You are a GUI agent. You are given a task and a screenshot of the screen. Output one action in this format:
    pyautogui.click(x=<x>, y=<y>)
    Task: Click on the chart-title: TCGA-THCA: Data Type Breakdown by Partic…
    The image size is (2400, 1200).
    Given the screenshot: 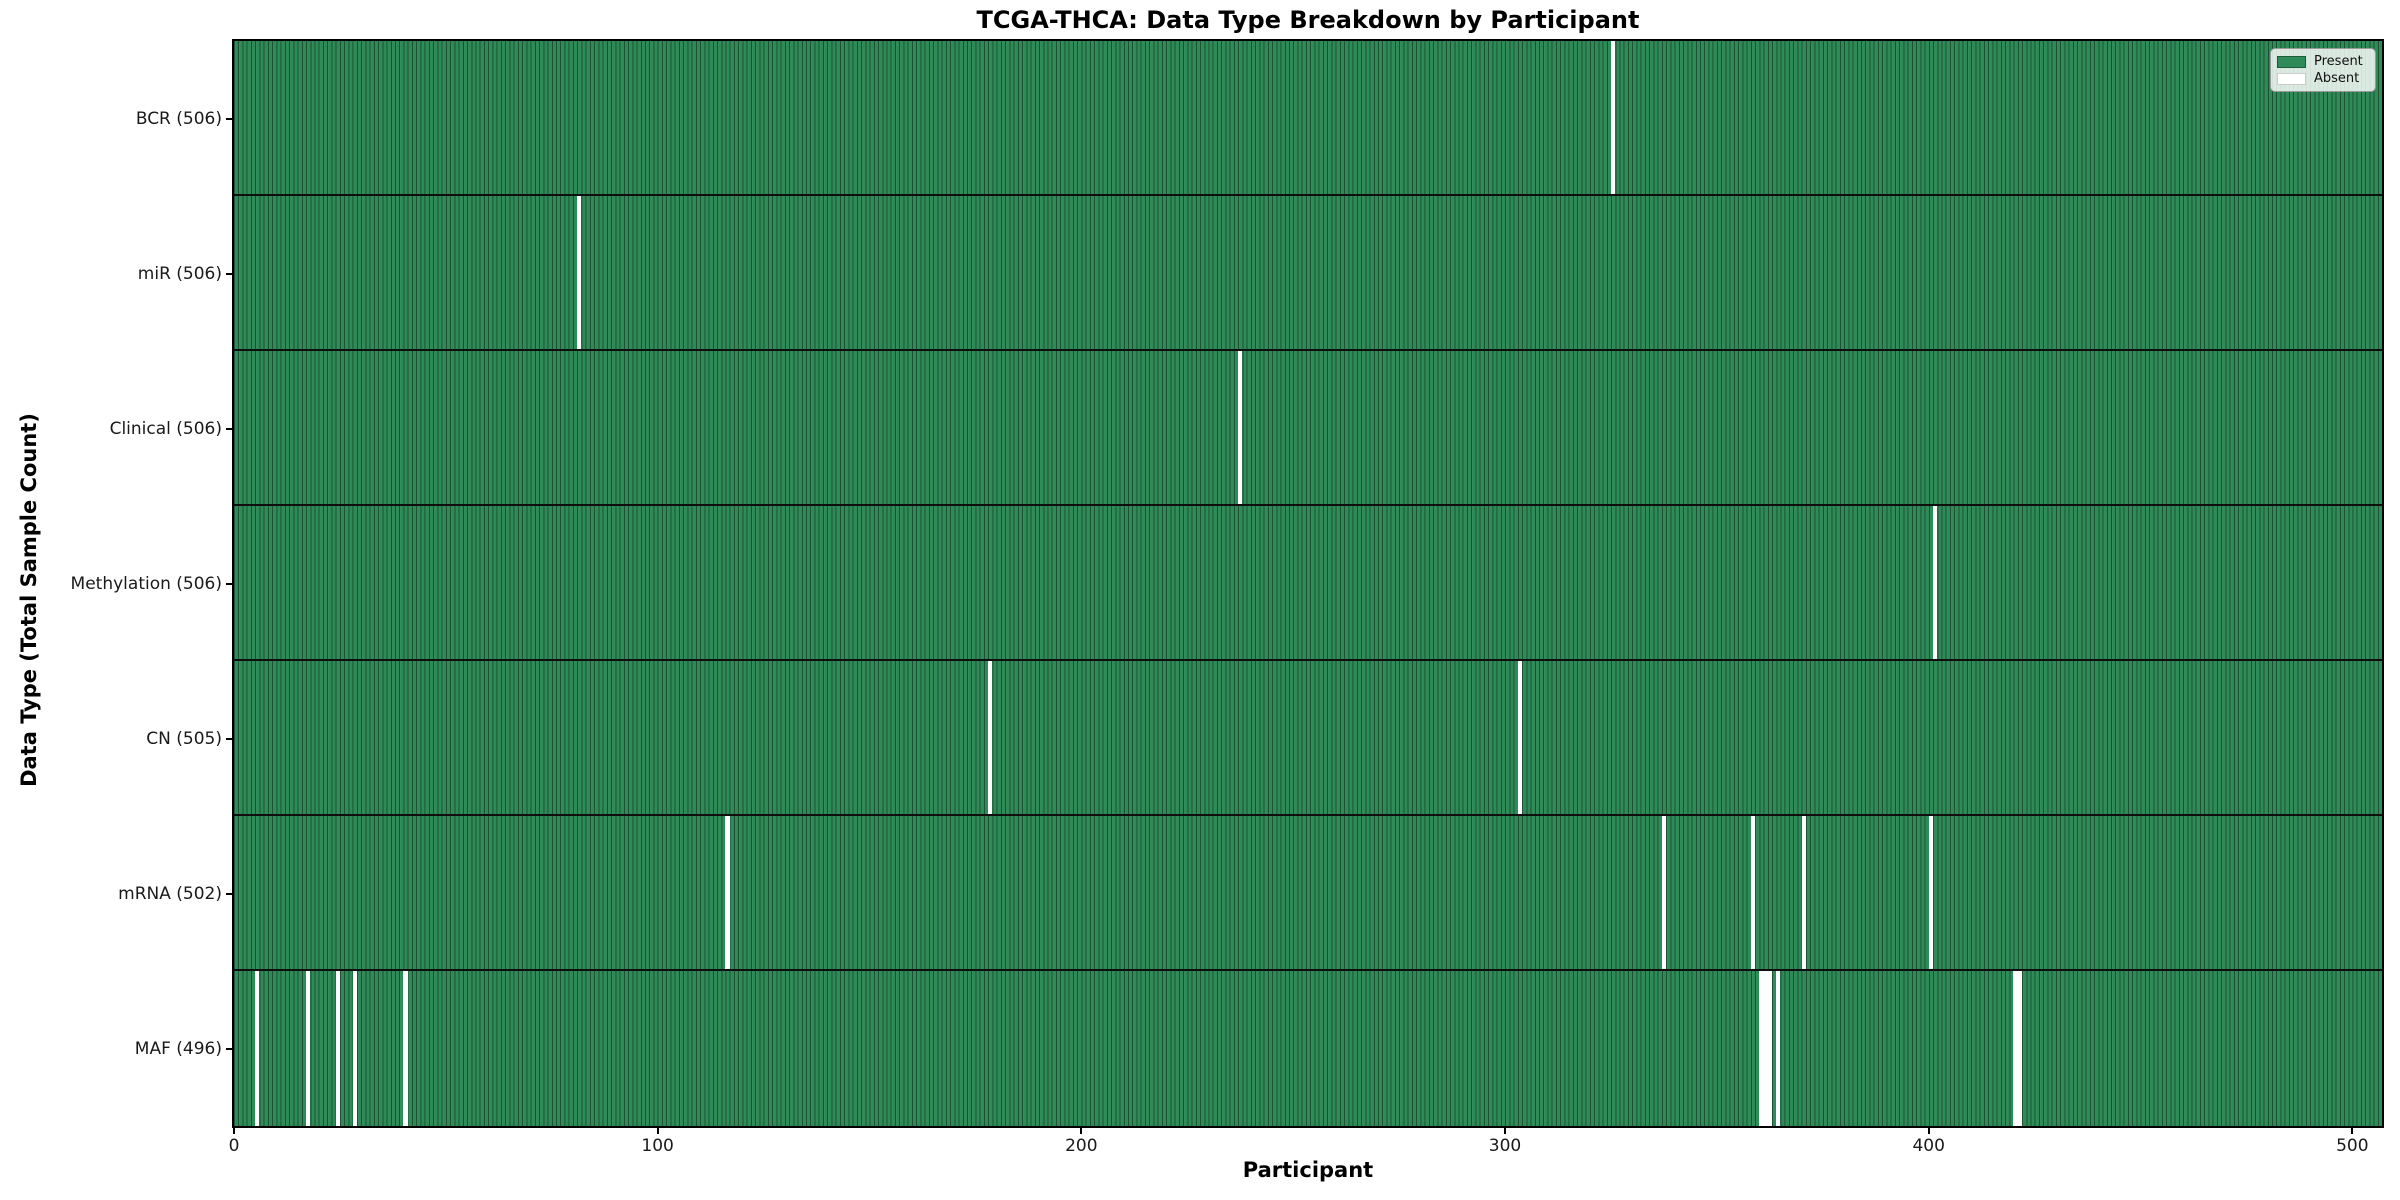 What is the action you would take?
    pyautogui.click(x=1308, y=20)
    